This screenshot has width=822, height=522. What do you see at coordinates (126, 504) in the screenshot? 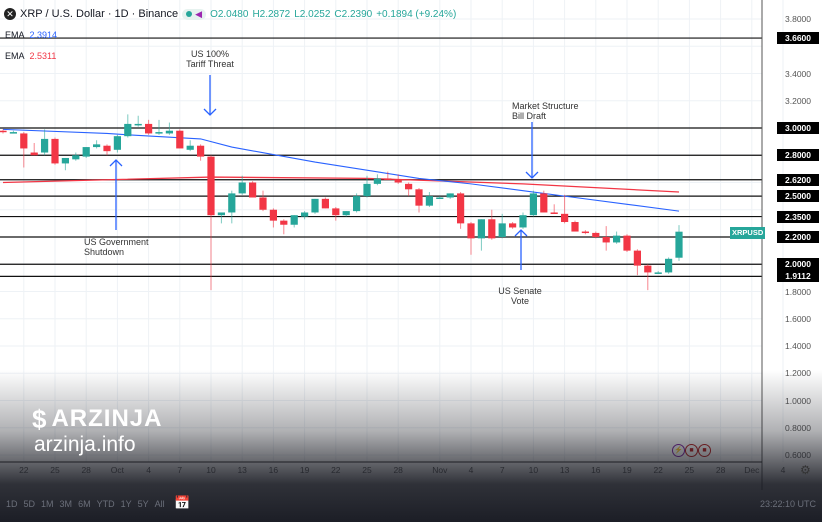
I see `range-button-1y: 1Y` at bounding box center [126, 504].